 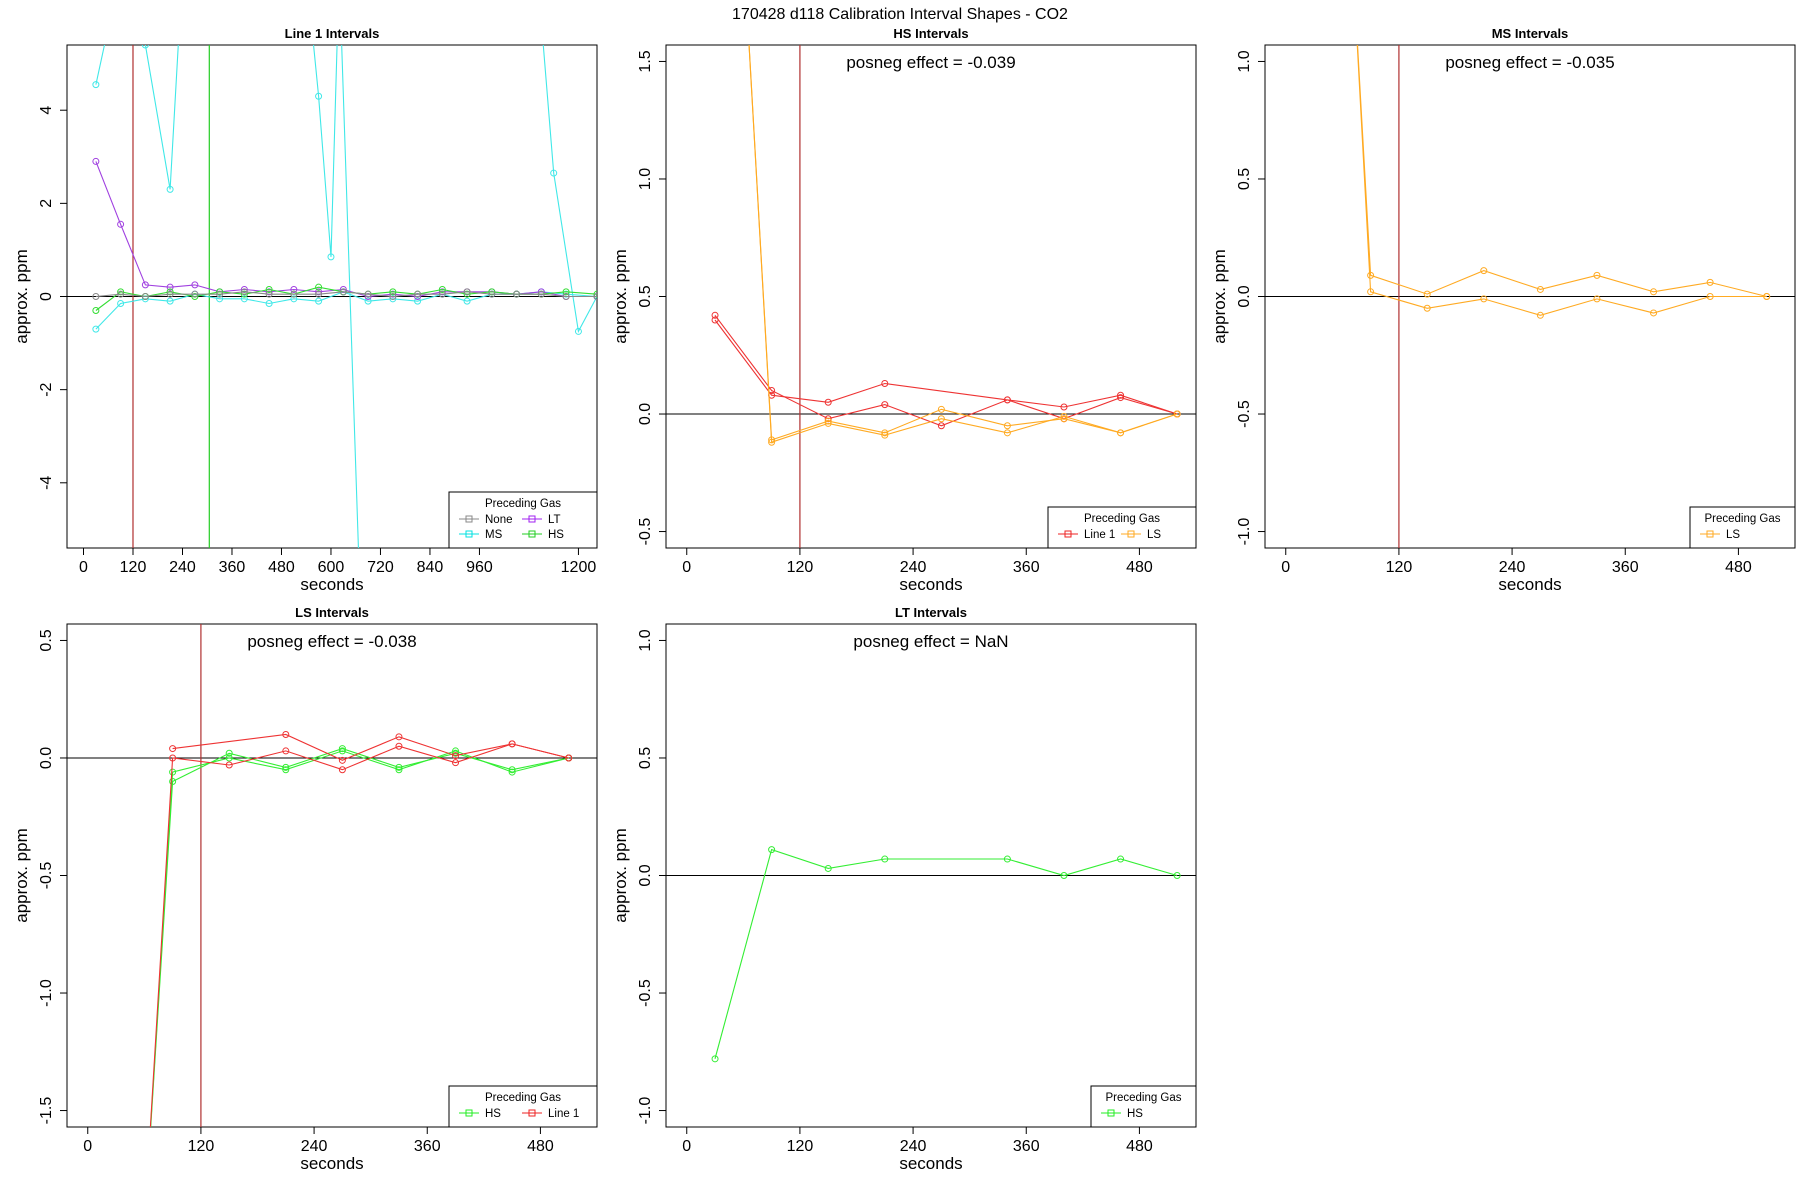 What do you see at coordinates (494, 535) in the screenshot?
I see `legend-entry: MS` at bounding box center [494, 535].